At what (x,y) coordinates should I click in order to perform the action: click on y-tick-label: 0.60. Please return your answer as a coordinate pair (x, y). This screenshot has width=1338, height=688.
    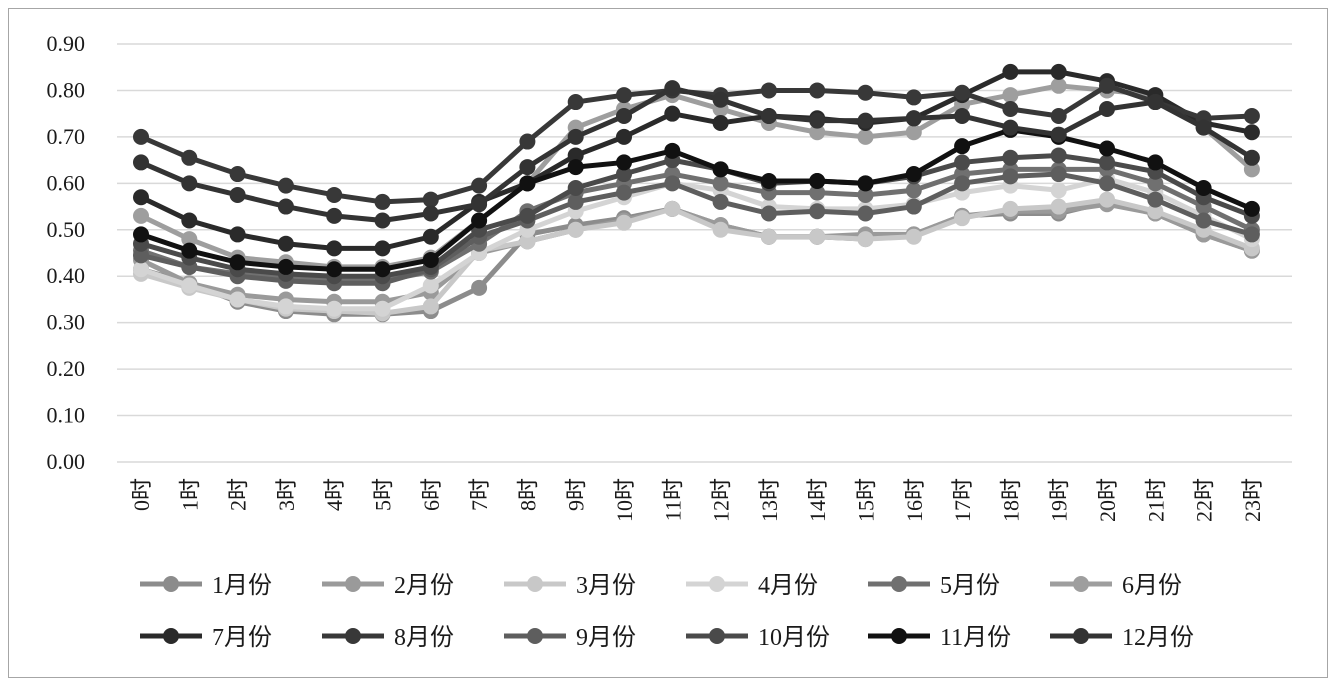
    Looking at the image, I should click on (66, 182).